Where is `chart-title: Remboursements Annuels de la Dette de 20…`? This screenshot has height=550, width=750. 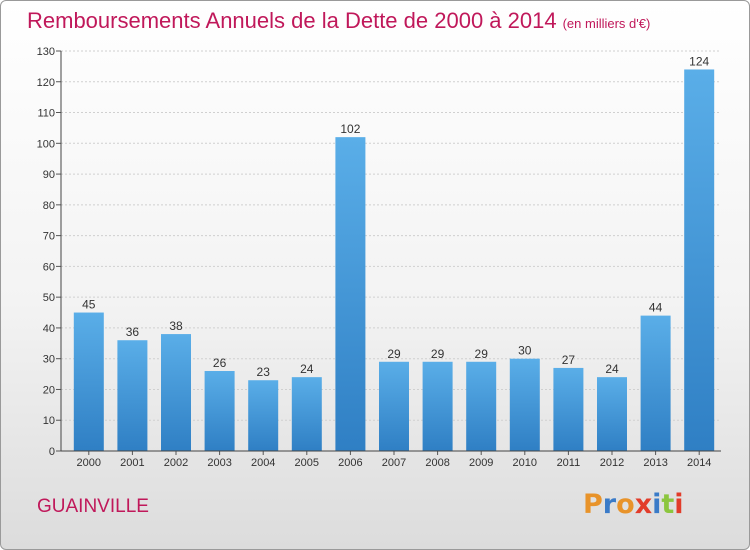
chart-title: Remboursements Annuels de la Dette de 20… is located at coordinates (338, 21).